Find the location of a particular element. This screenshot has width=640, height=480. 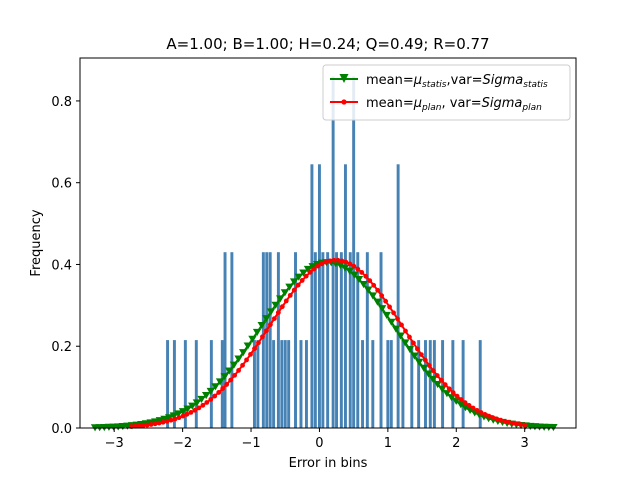

y-axis-ticks: 0.0 0.2 0.4 0.6 0.8 is located at coordinates (65, 266).